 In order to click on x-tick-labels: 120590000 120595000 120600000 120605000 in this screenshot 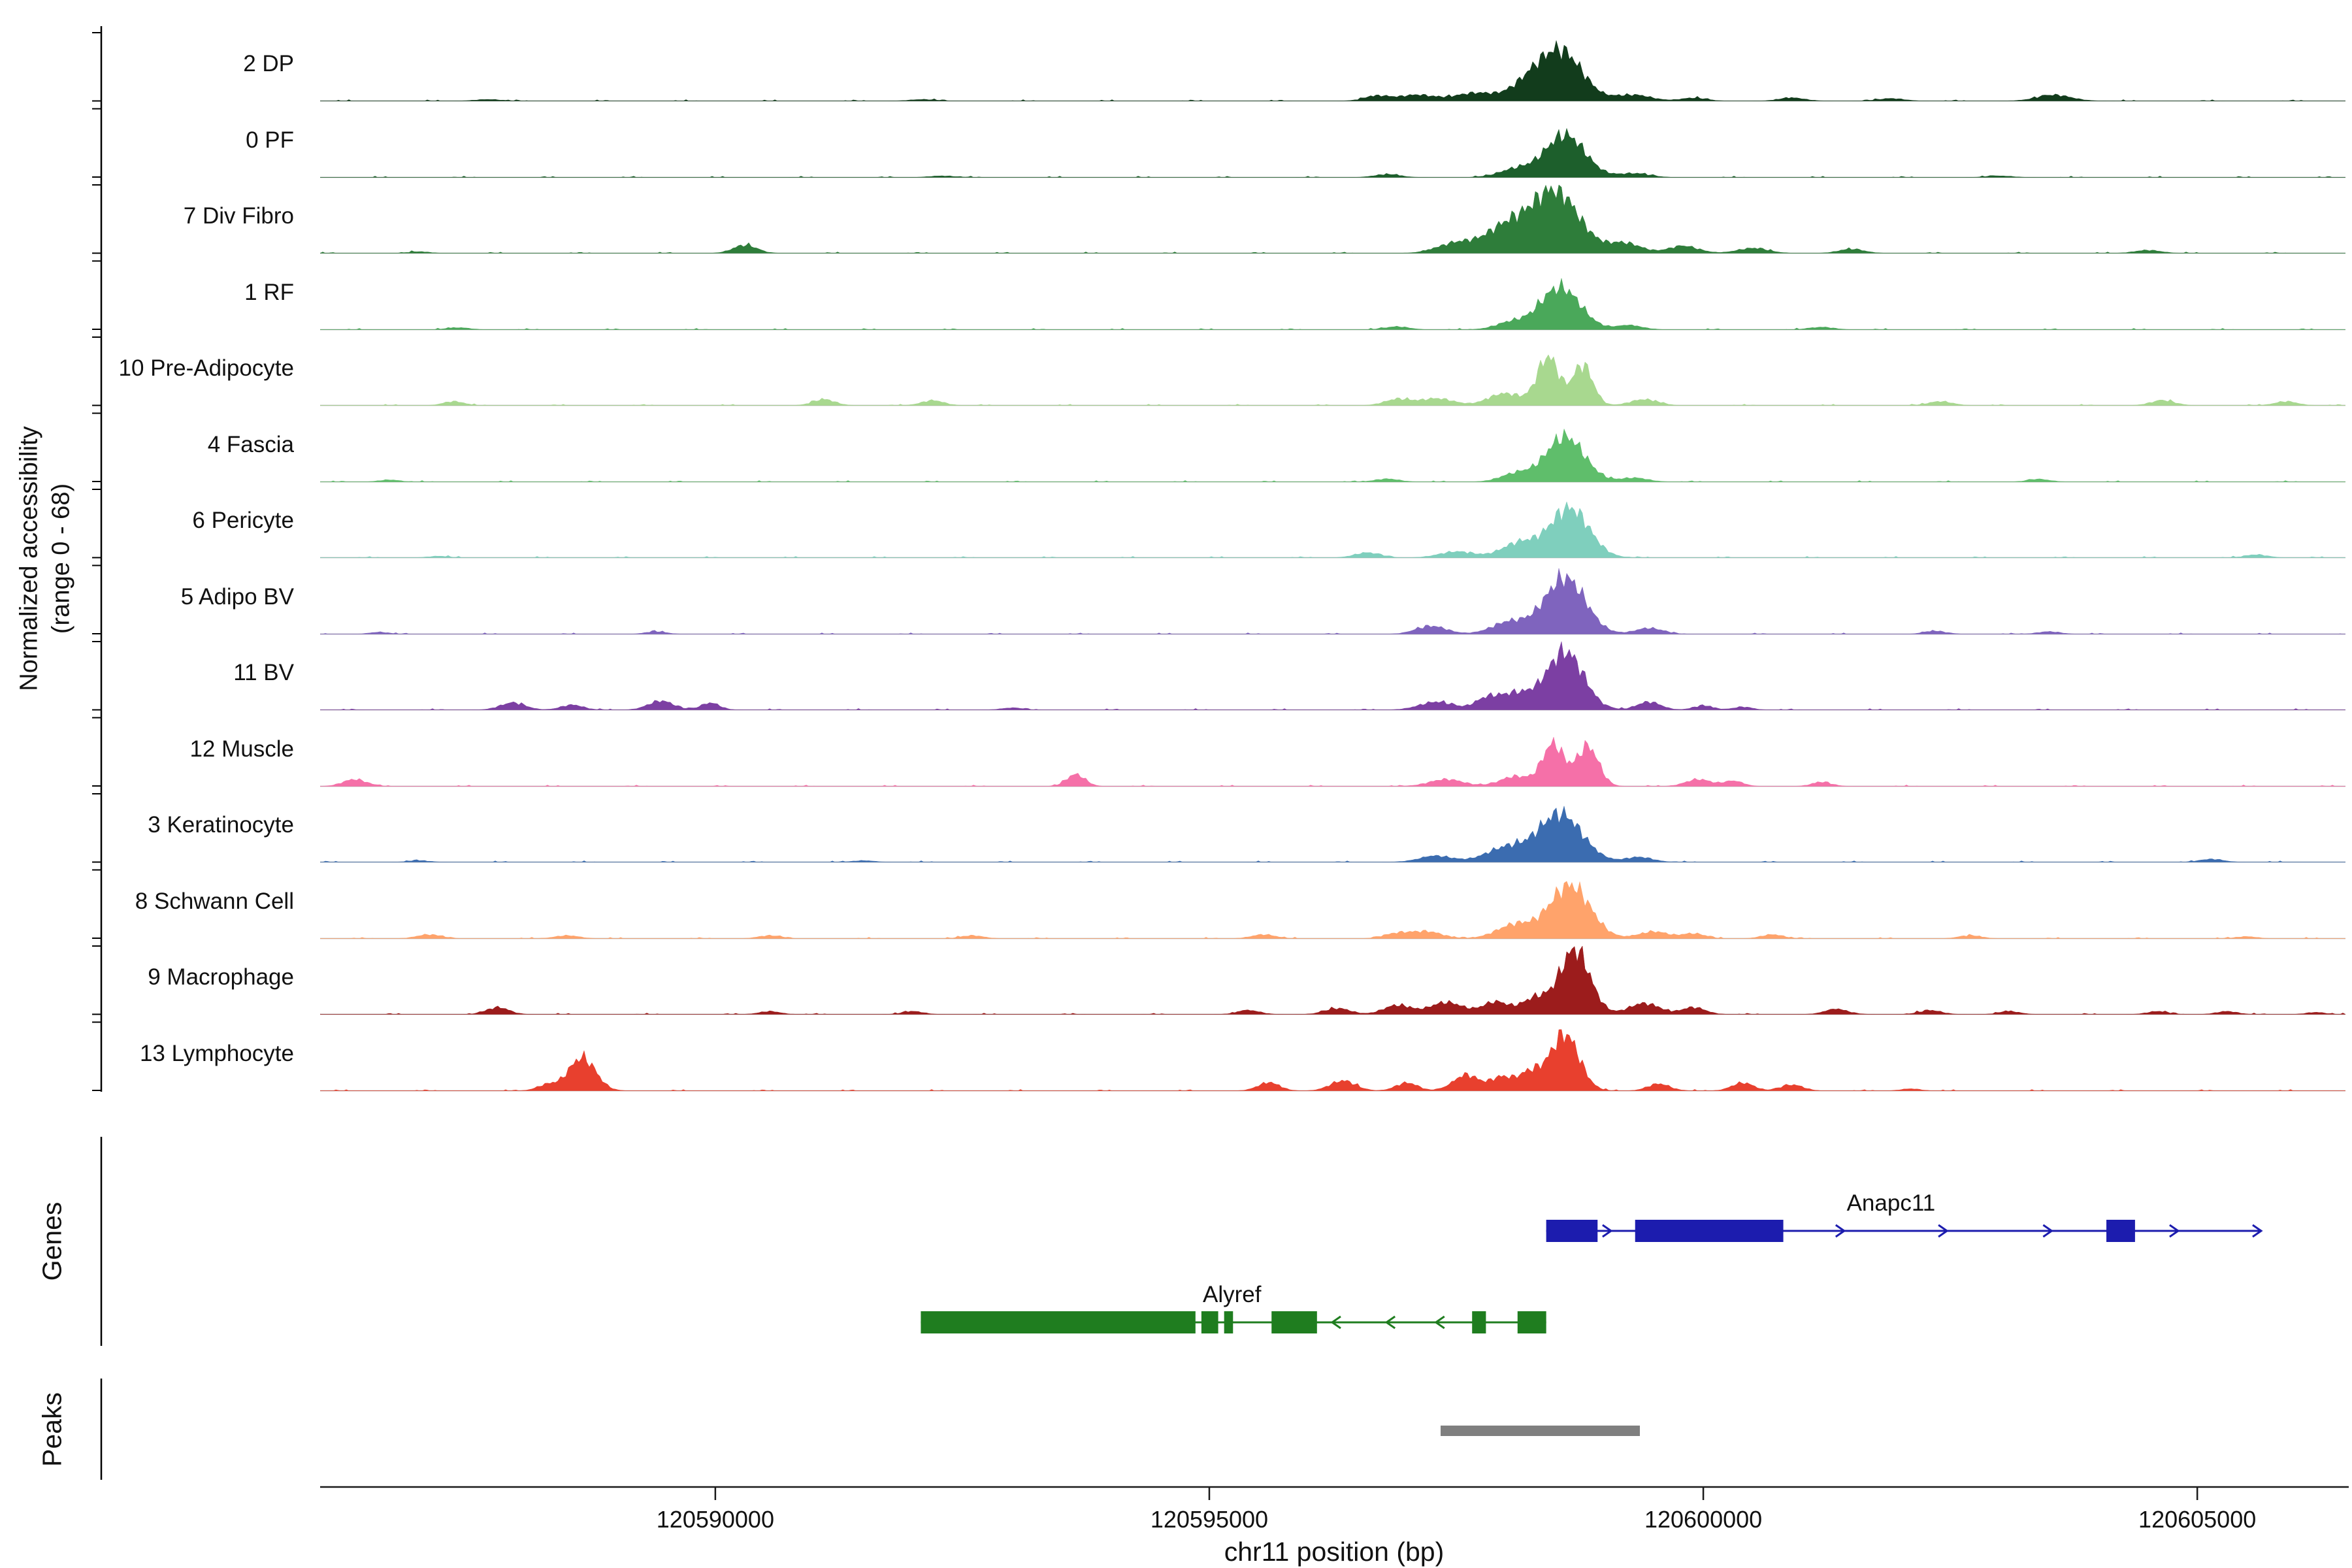, I will do `click(1176, 1521)`.